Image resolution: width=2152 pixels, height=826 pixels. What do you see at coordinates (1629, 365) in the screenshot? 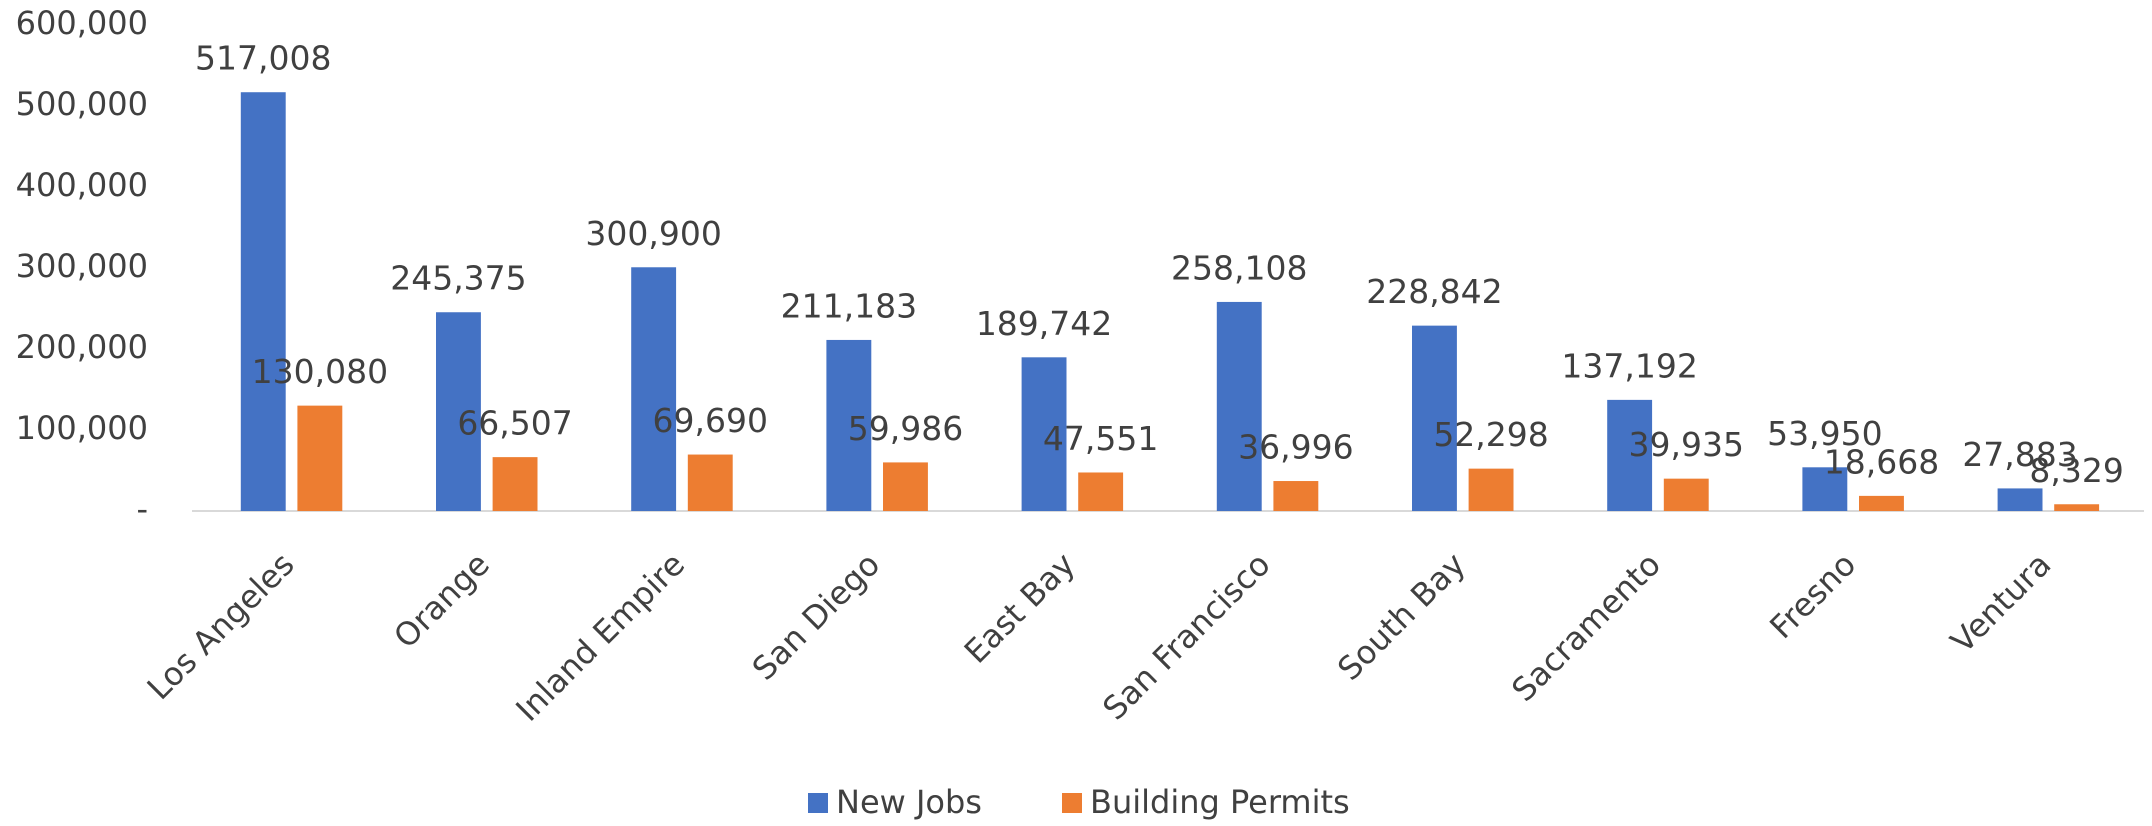
I see `value-label: 137,192` at bounding box center [1629, 365].